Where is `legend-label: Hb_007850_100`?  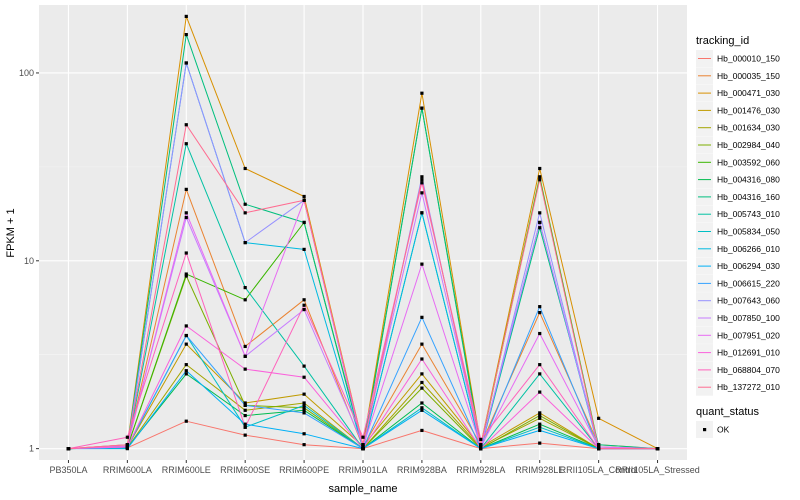
legend-label: Hb_007850_100 is located at coordinates (748, 318).